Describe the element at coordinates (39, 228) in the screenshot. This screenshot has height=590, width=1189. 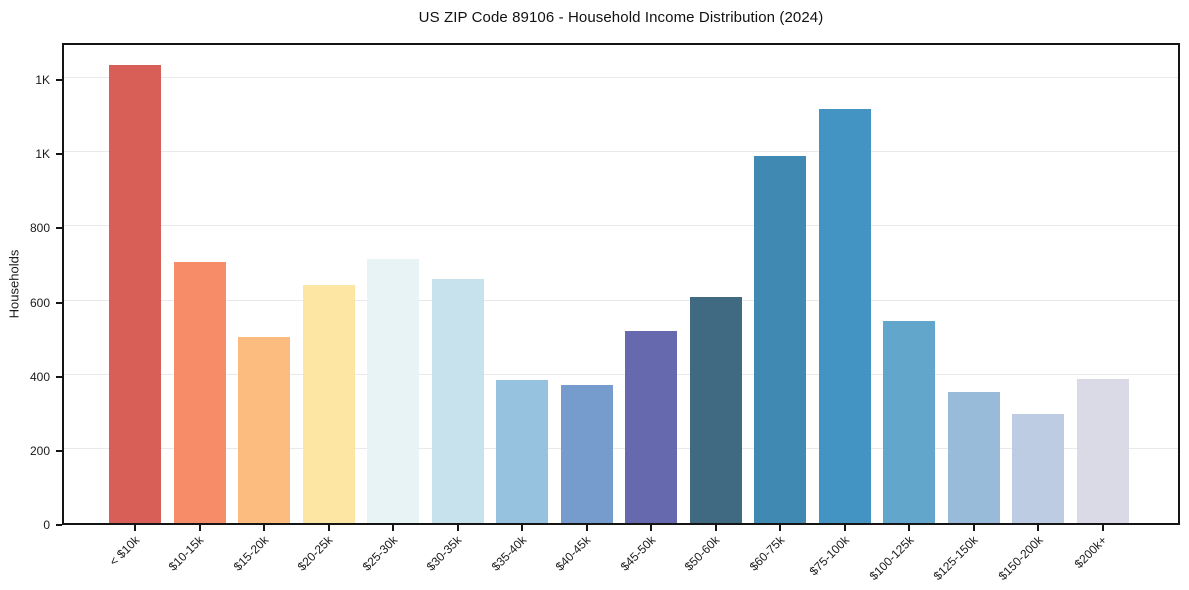
I see `y-axis-tick-label: 800` at that location.